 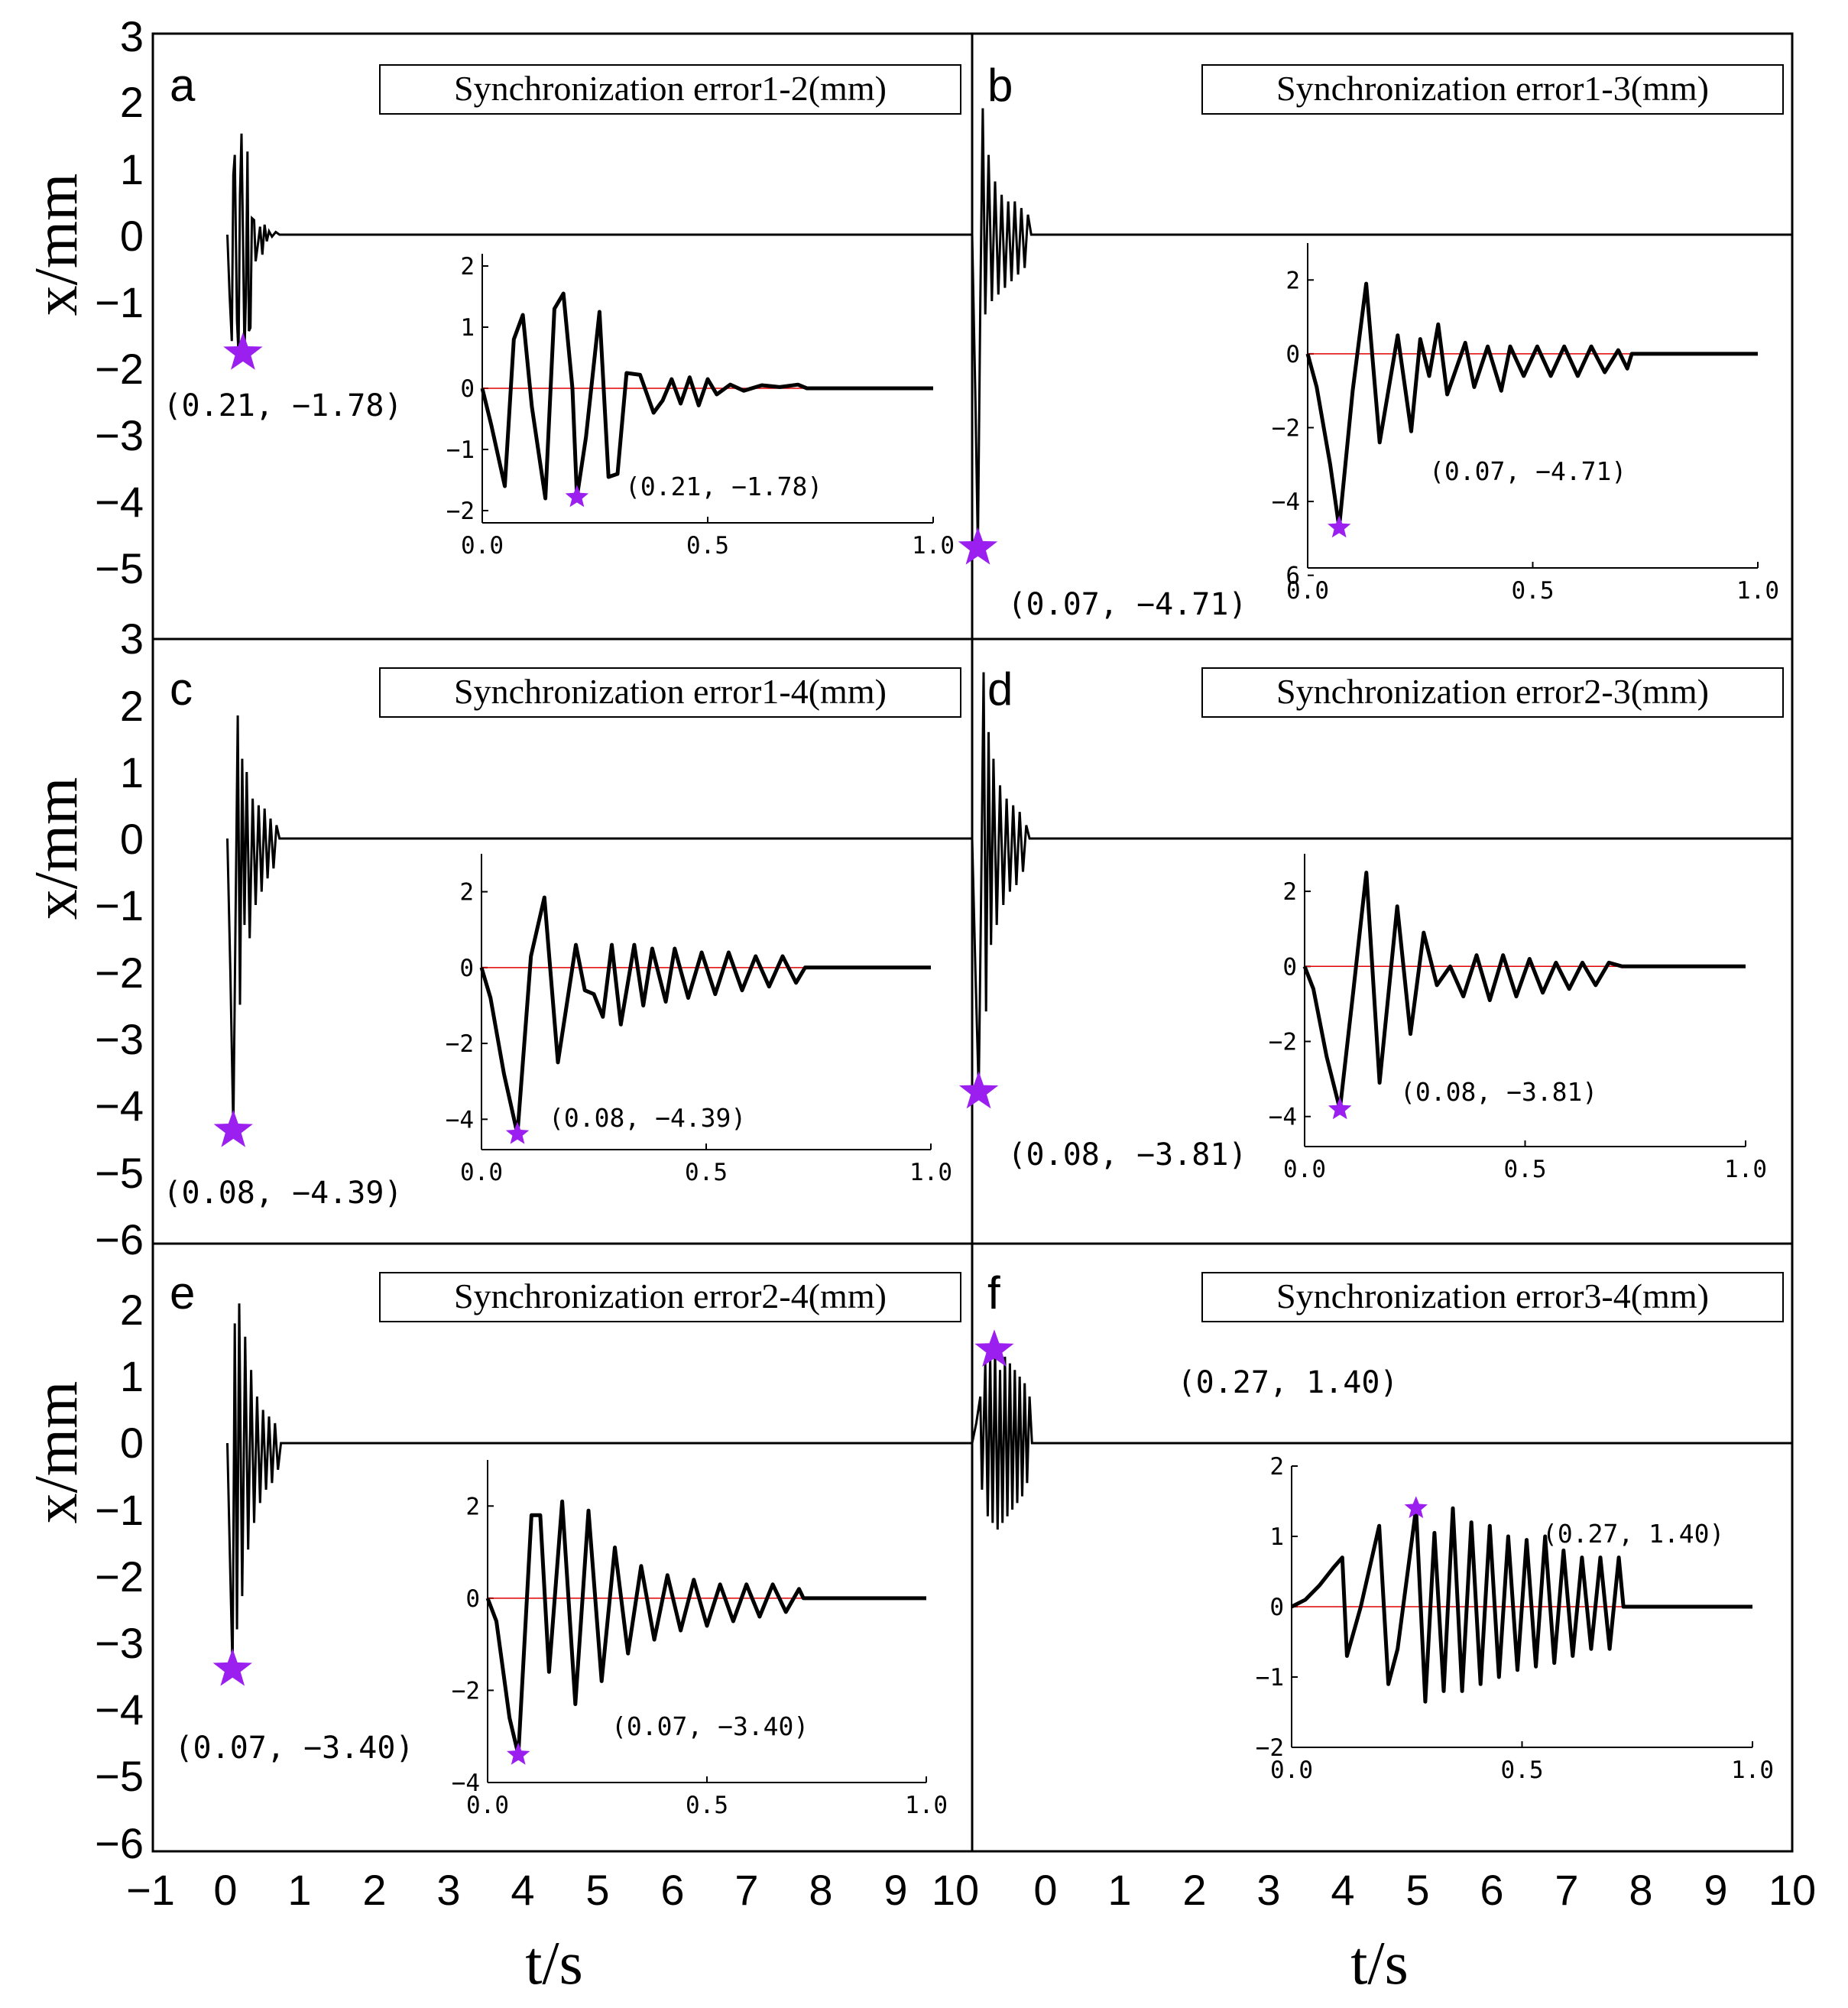 What do you see at coordinates (119, 435) in the screenshot?
I see `y-tick-label: −3` at bounding box center [119, 435].